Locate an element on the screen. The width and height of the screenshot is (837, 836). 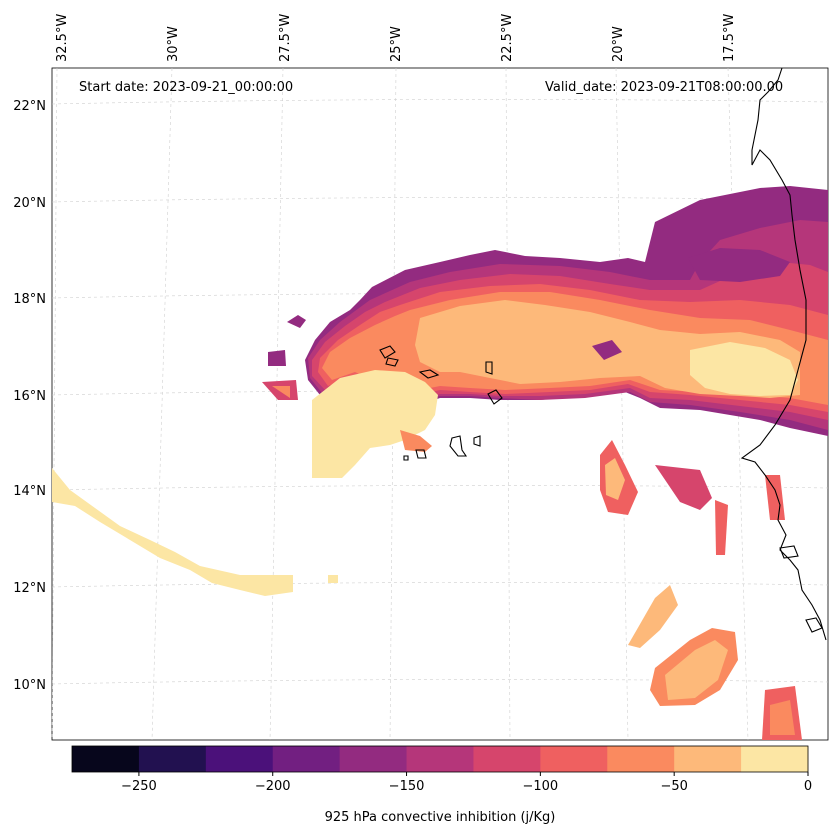
lon-label: 30°W is located at coordinates (173, 44).